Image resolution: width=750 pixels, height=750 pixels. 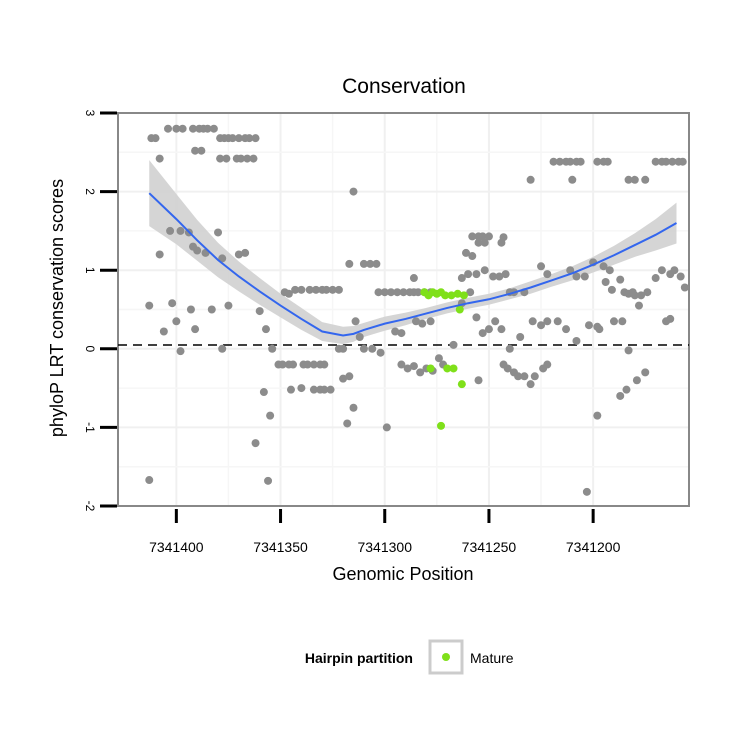 I want to click on y-tick-label: -1, so click(x=90, y=427).